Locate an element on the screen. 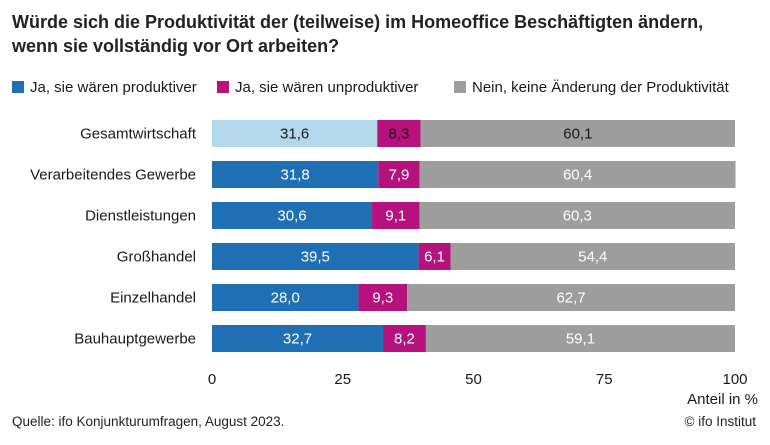 The width and height of the screenshot is (770, 445). data-label-productive: 39,5 is located at coordinates (315, 257).